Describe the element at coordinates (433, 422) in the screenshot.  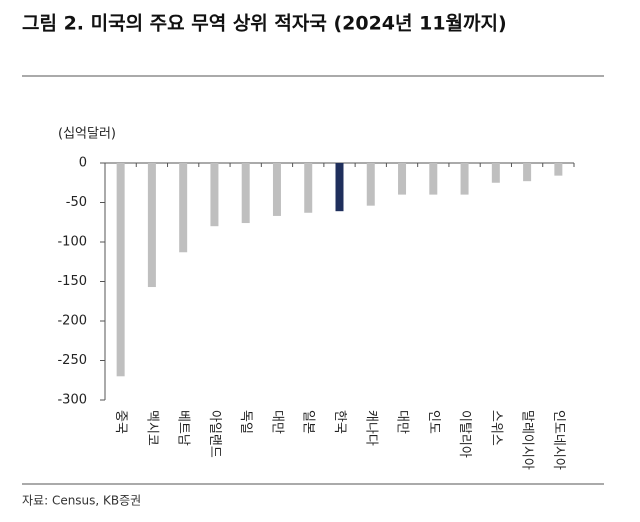
I see `x-tick-label: 인도` at that location.